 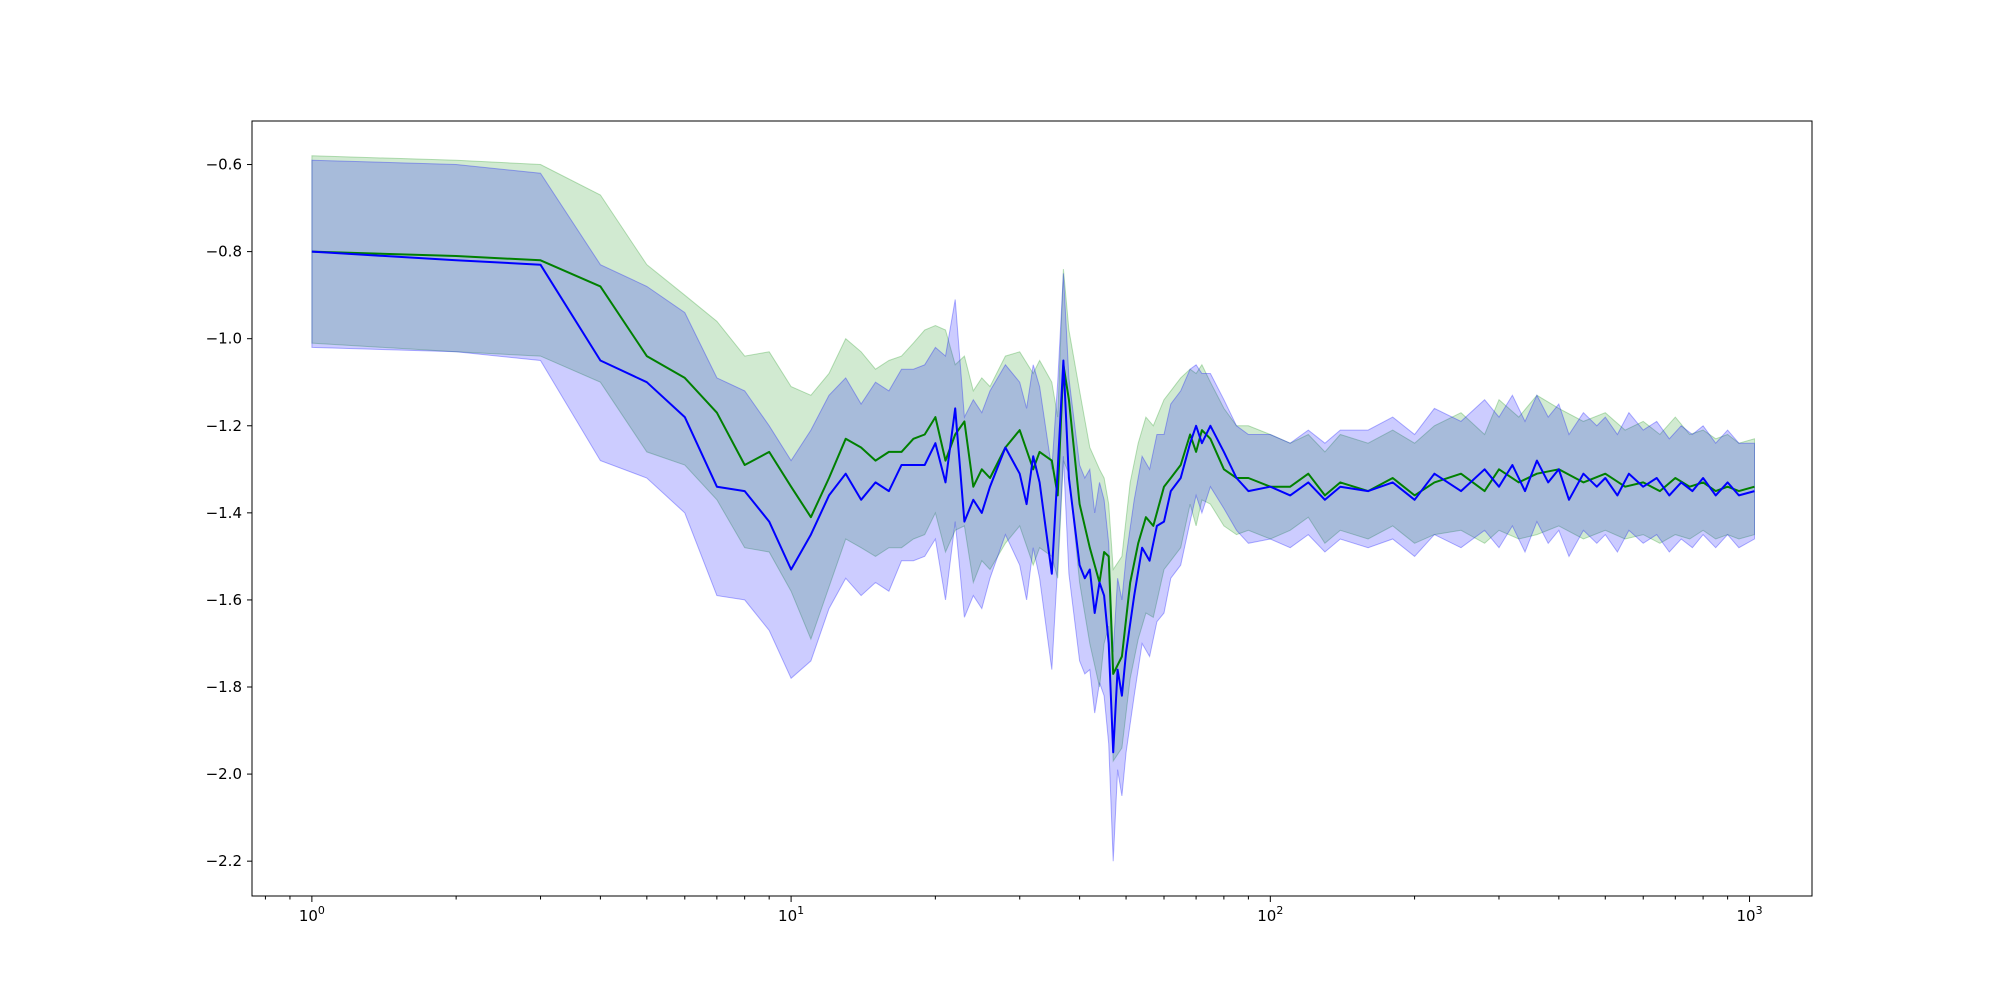 What do you see at coordinates (224, 339) in the screenshot?
I see `y-tick-label: −1.0` at bounding box center [224, 339].